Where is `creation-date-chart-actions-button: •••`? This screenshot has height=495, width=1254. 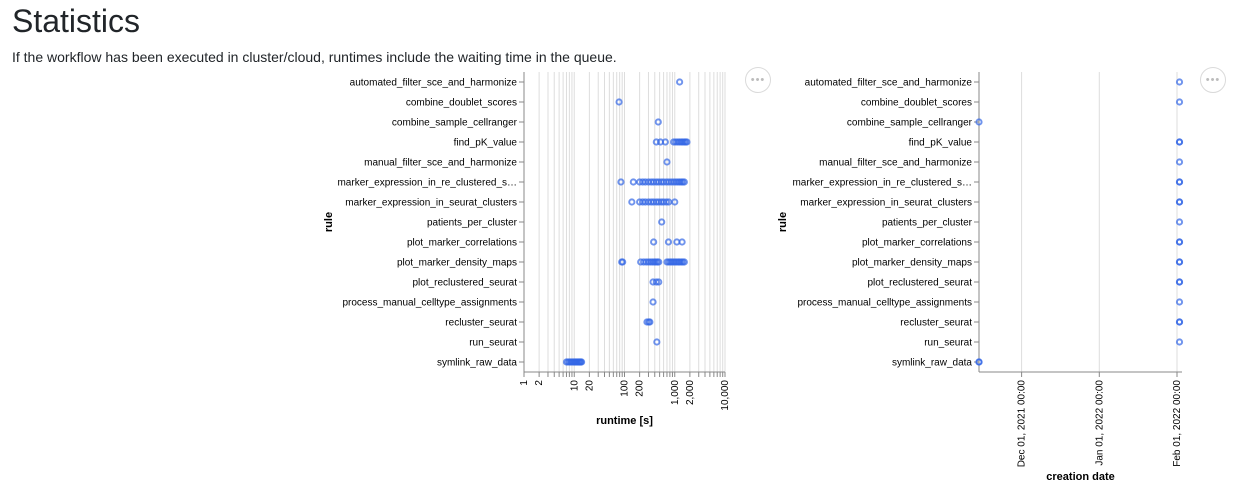 creation-date-chart-actions-button: ••• is located at coordinates (1213, 80).